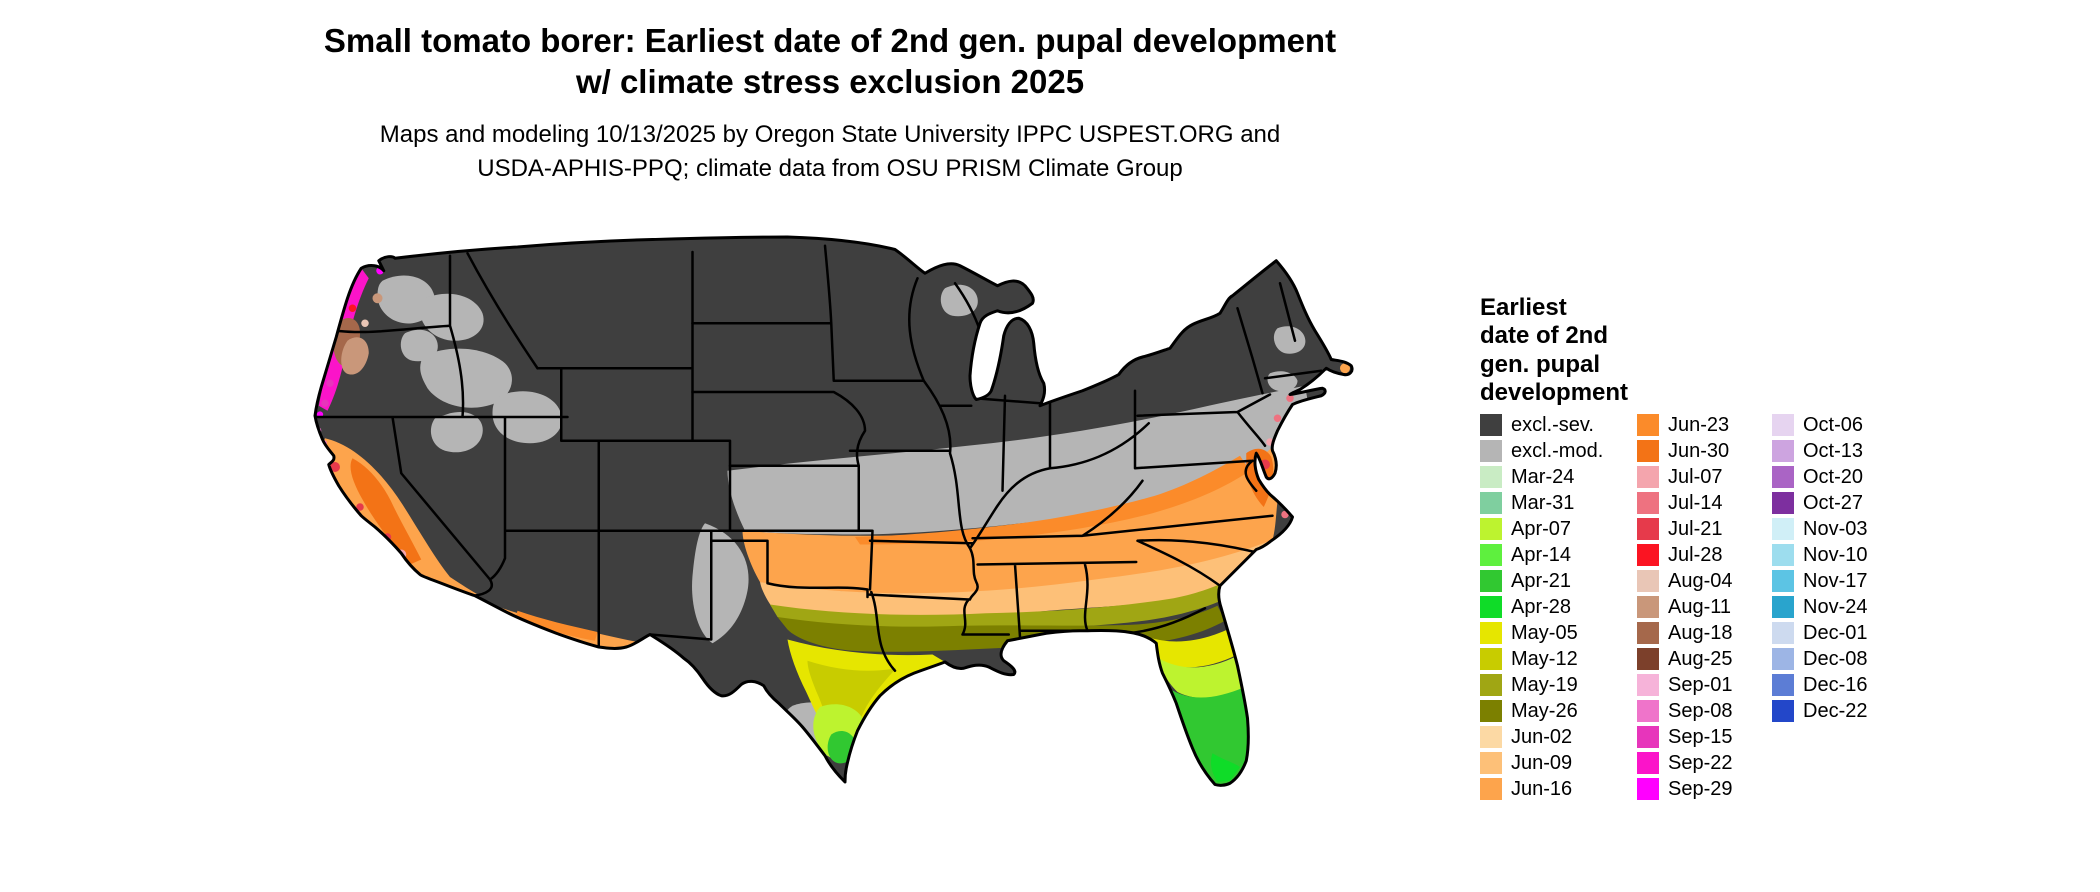 Image resolution: width=2100 pixels, height=892 pixels. I want to click on legend-row: Sep-01, so click(1685, 685).